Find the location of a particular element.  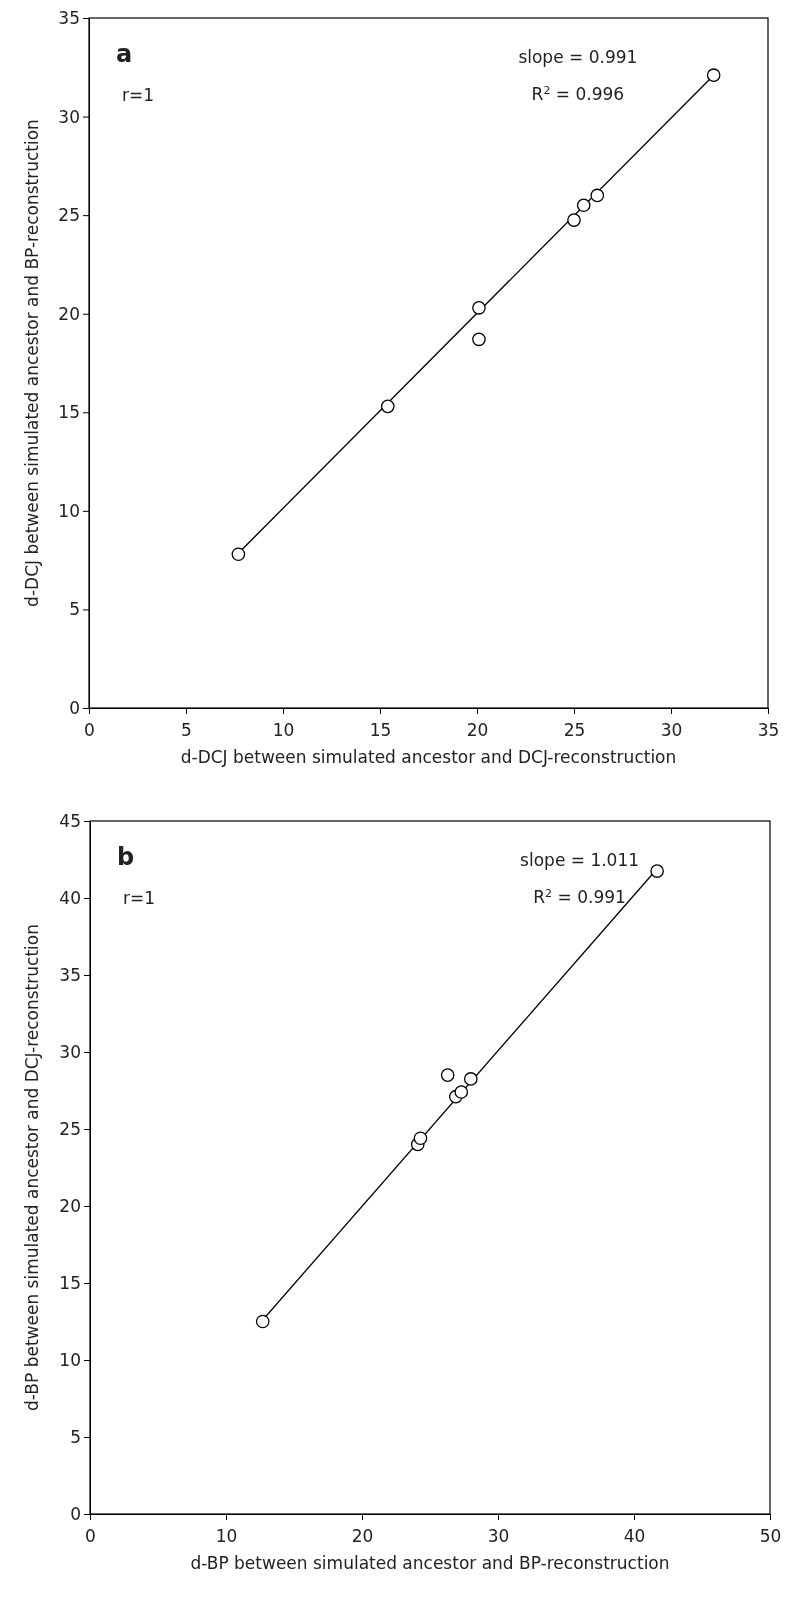

x-tick-label: 40 is located at coordinates (634, 1535).